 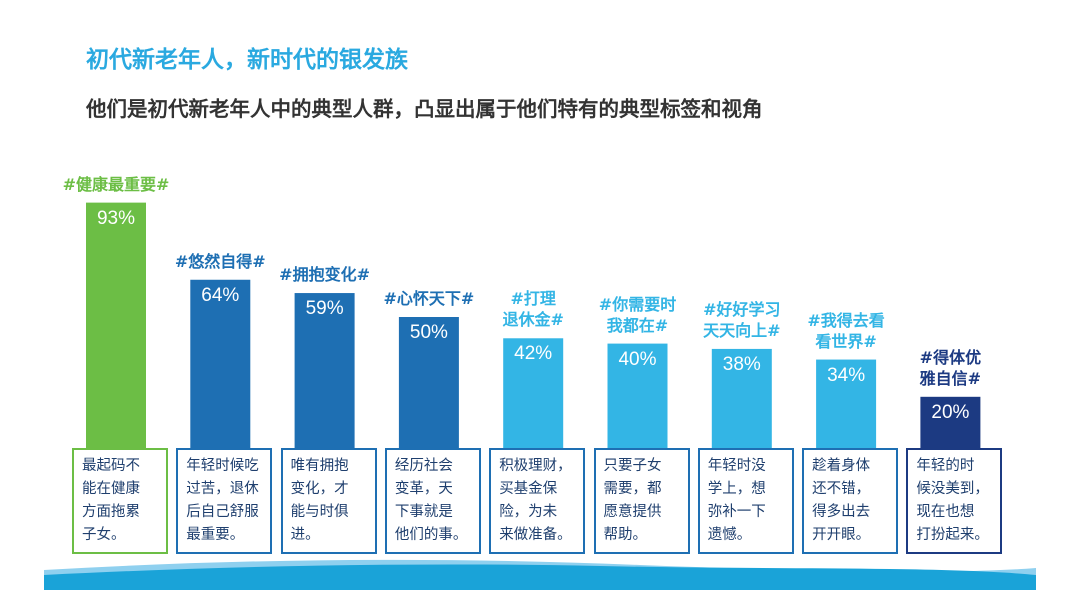 I want to click on hashtag-label: #健康最重要#, so click(x=116, y=184).